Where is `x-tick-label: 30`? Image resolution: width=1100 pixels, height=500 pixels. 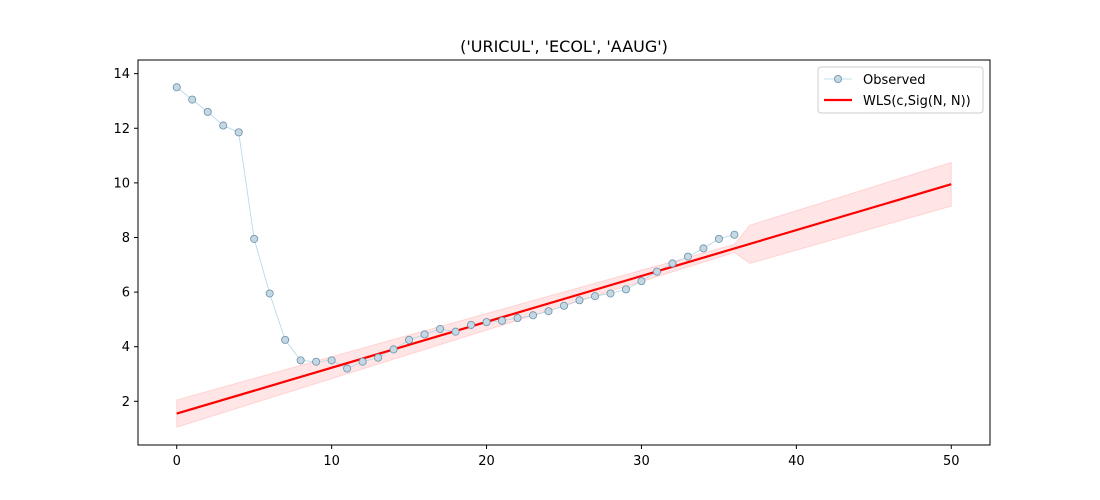
x-tick-label: 30 is located at coordinates (641, 461).